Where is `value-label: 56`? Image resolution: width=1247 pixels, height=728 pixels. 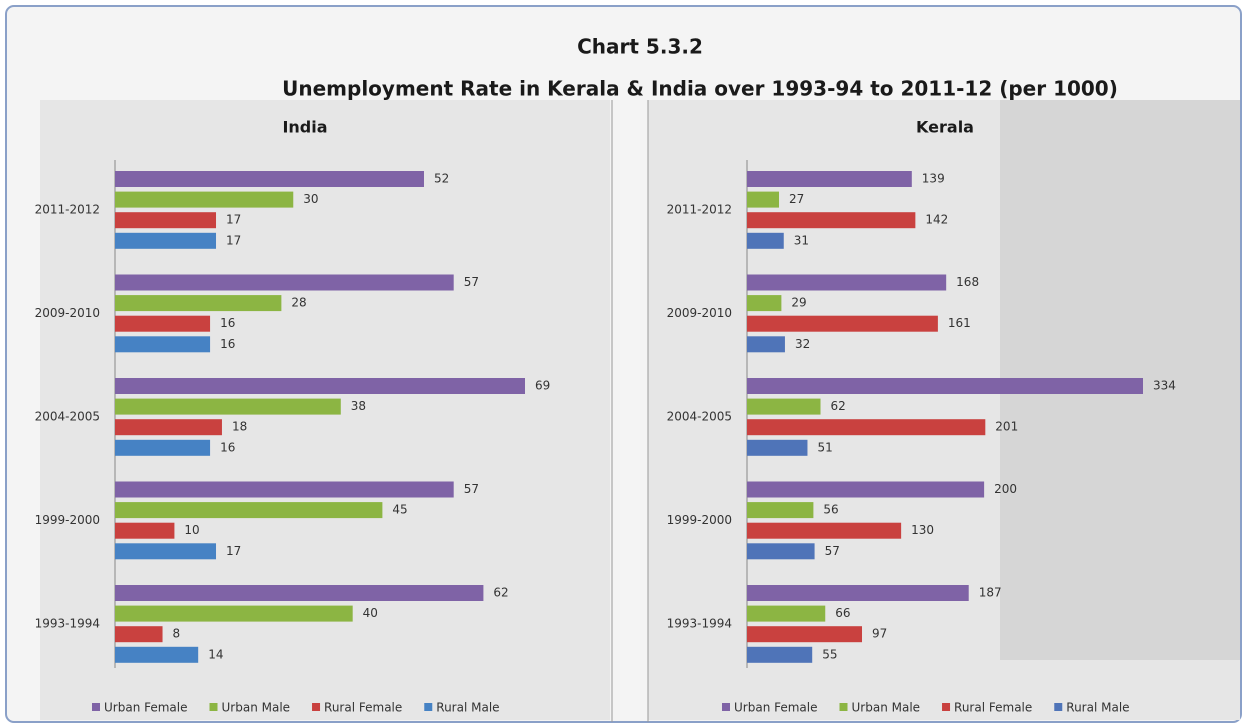 value-label: 56 is located at coordinates (830, 510).